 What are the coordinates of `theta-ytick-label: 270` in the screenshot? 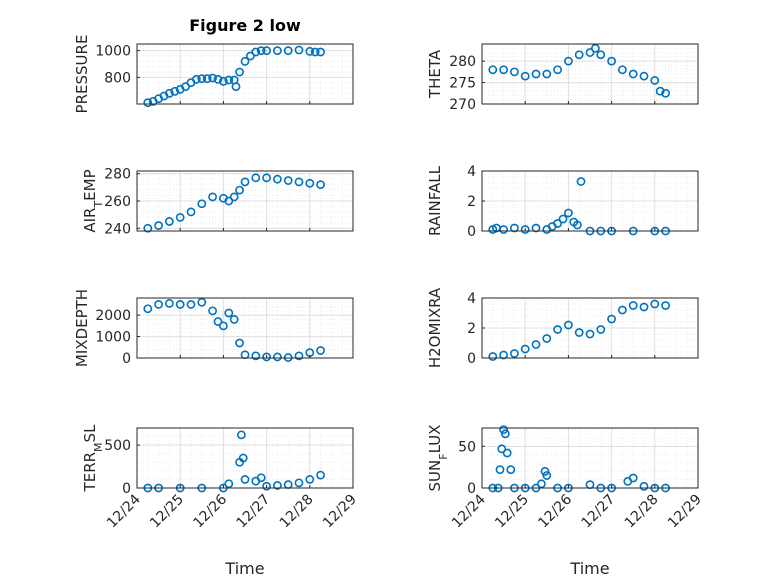 It's located at (462, 105).